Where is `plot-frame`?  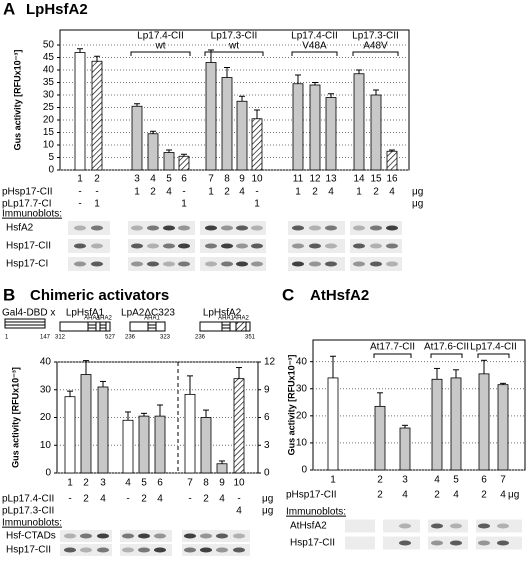 plot-frame is located at coordinates (419, 405).